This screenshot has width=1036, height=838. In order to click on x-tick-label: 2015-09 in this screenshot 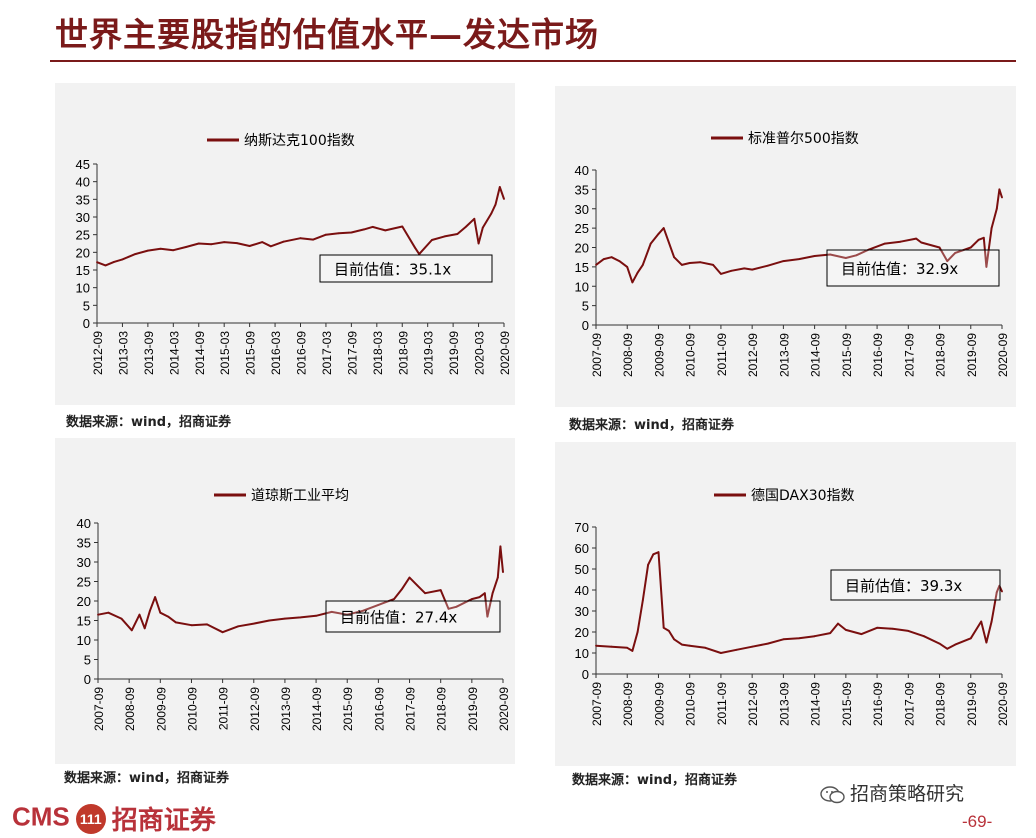, I will do `click(348, 709)`.